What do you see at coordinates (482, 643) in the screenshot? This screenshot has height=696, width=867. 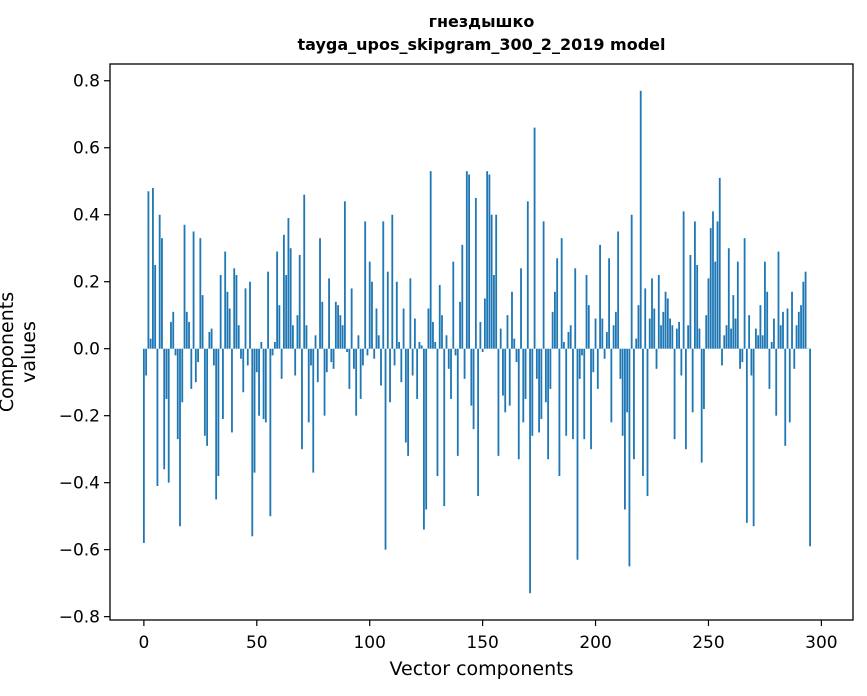 I see `x-tick-label: 150` at bounding box center [482, 643].